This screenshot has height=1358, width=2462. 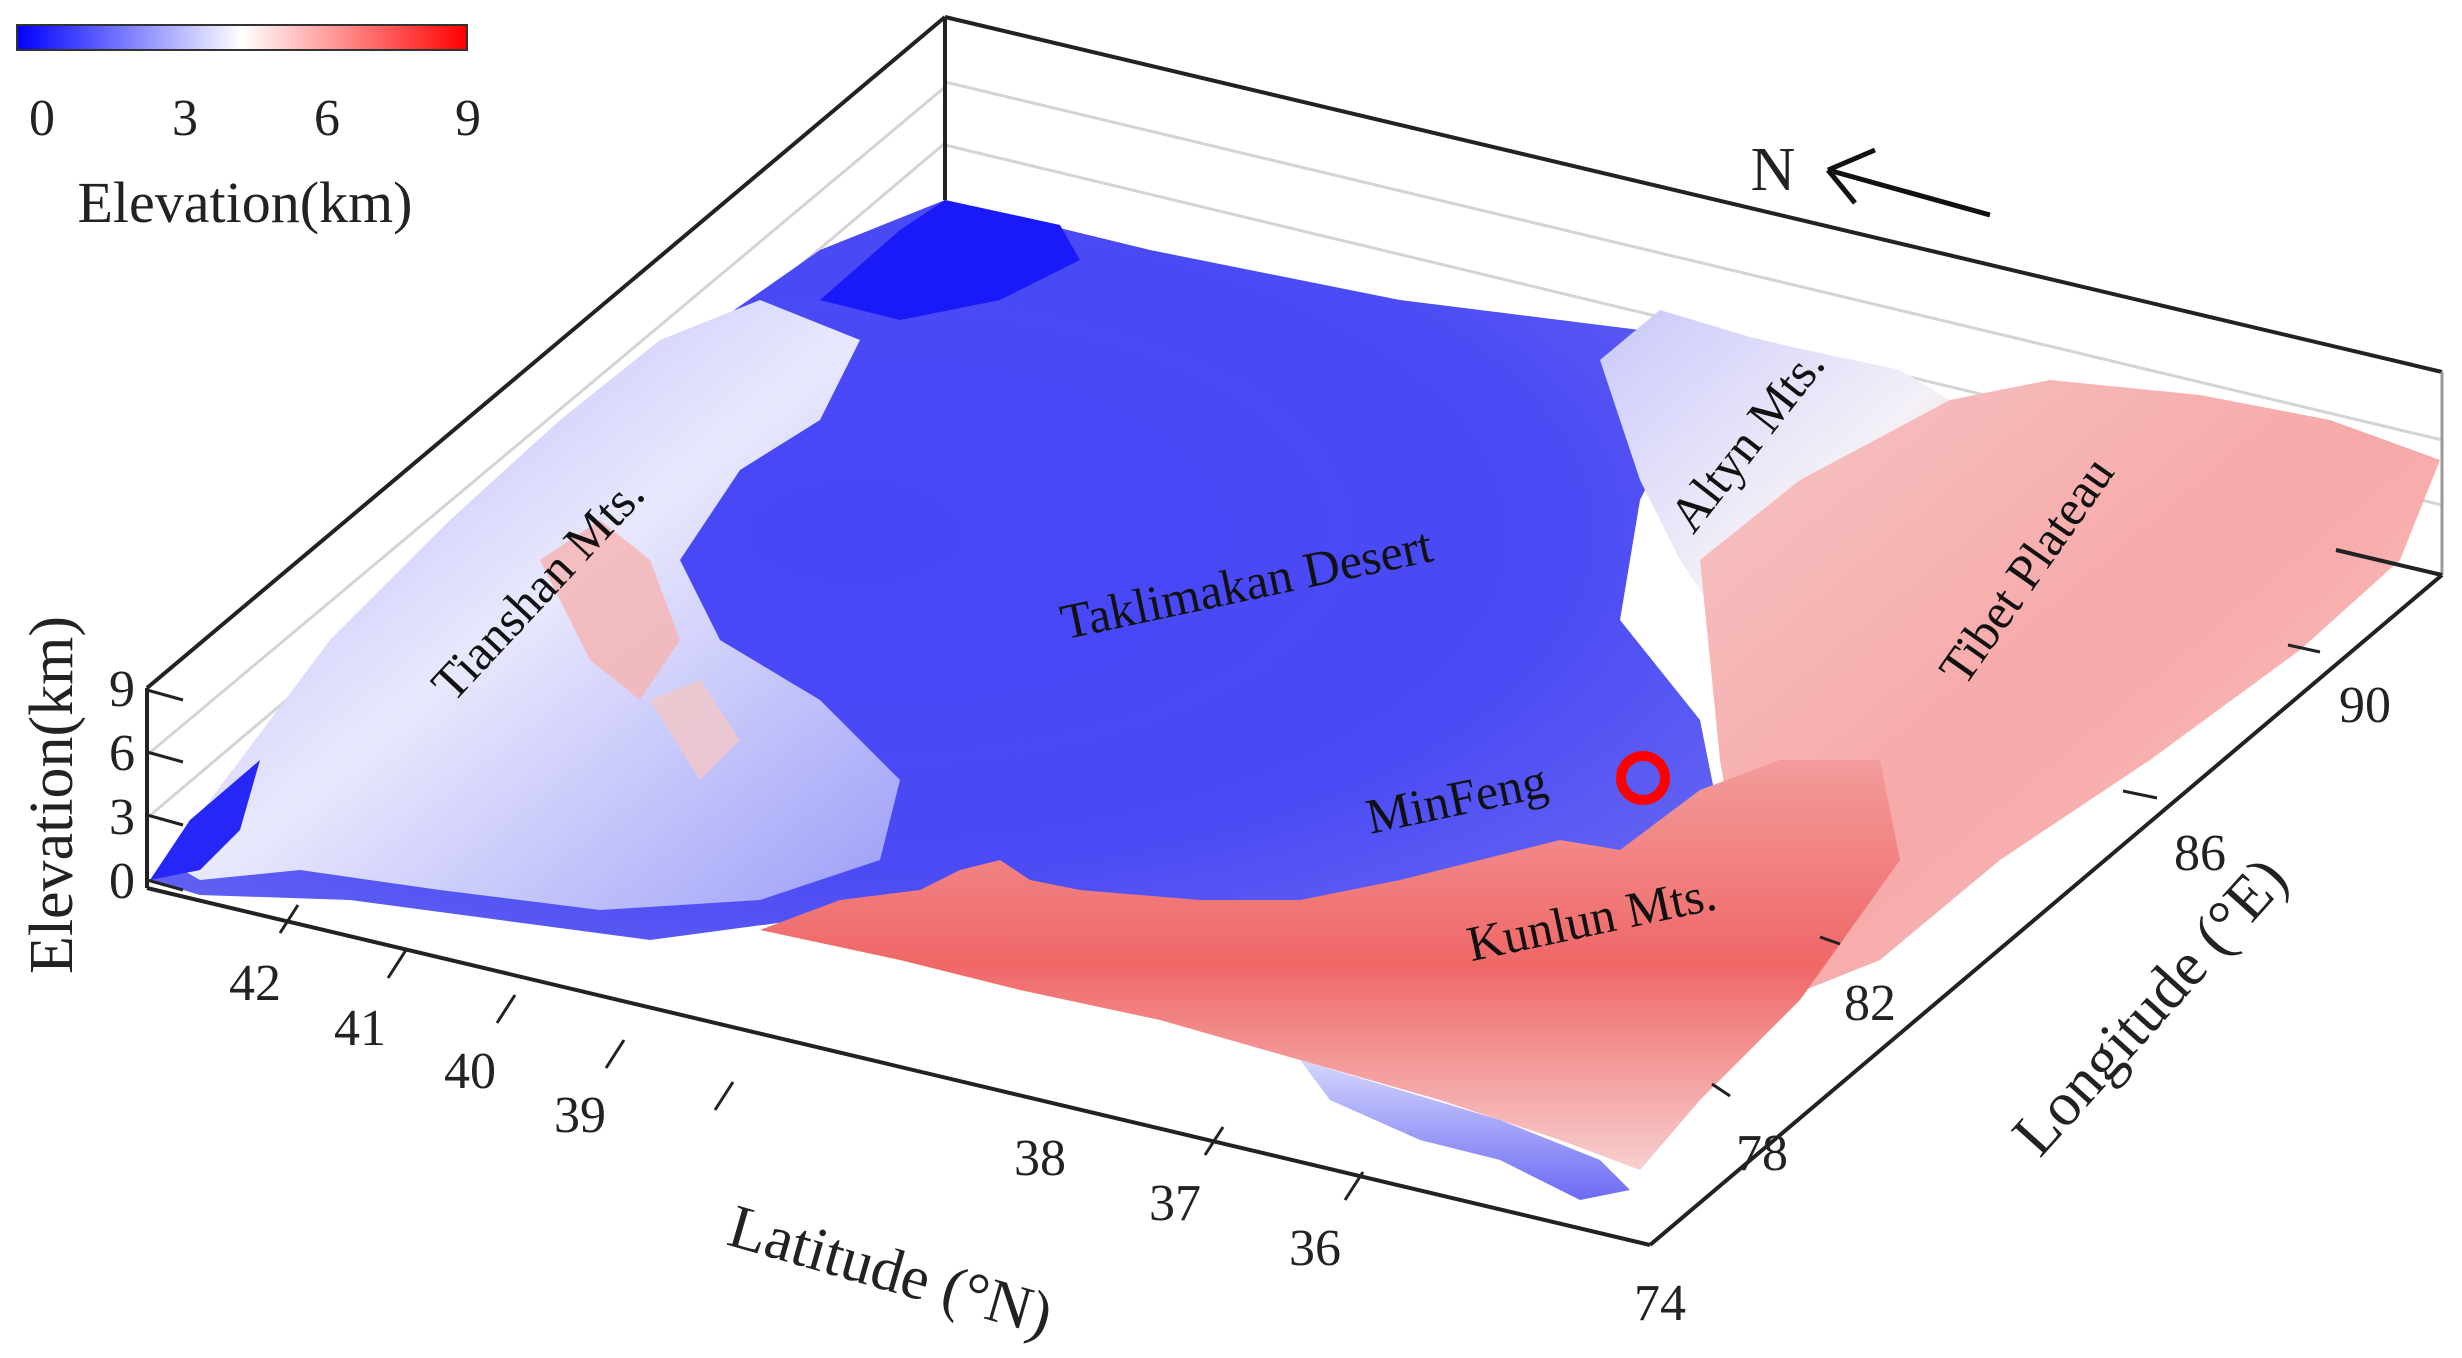 I want to click on z-tick-label-3: 3, so click(x=122, y=817).